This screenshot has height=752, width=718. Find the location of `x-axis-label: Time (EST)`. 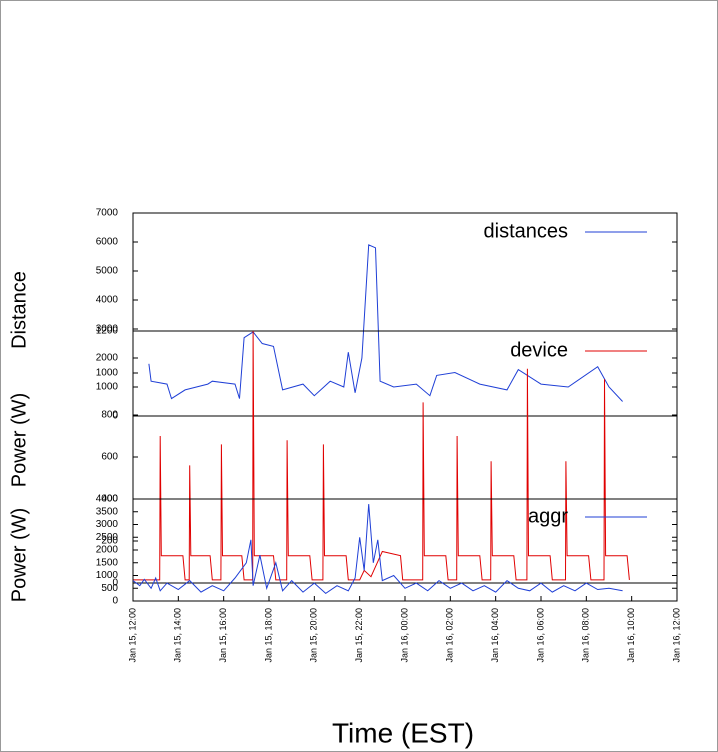

x-axis-label: Time (EST) is located at coordinates (403, 732).